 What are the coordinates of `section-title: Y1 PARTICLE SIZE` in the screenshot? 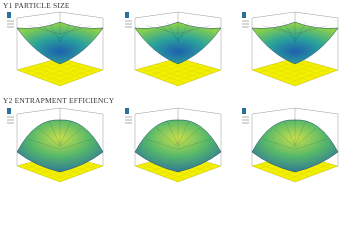 It's located at (36, 5).